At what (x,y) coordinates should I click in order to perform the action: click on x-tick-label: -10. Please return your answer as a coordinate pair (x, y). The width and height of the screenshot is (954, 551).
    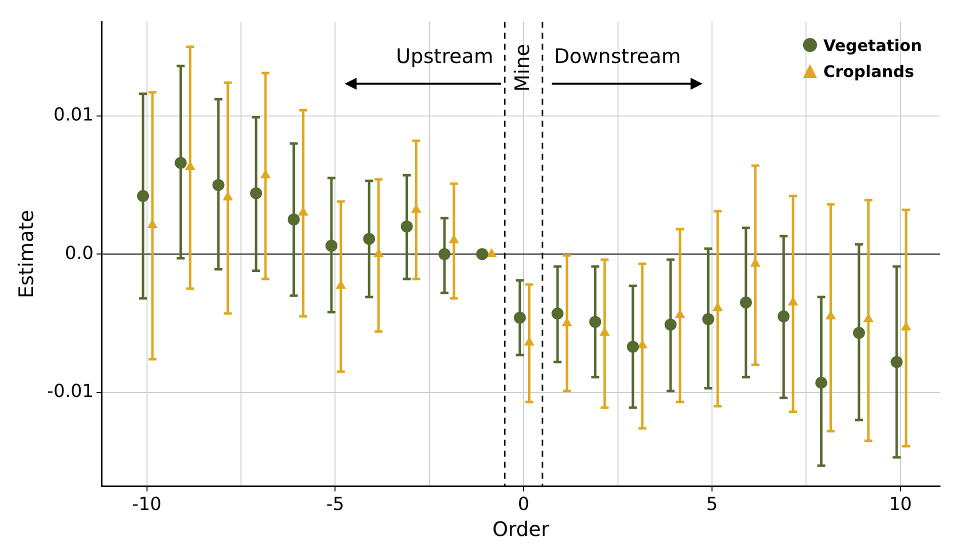
    Looking at the image, I should click on (147, 504).